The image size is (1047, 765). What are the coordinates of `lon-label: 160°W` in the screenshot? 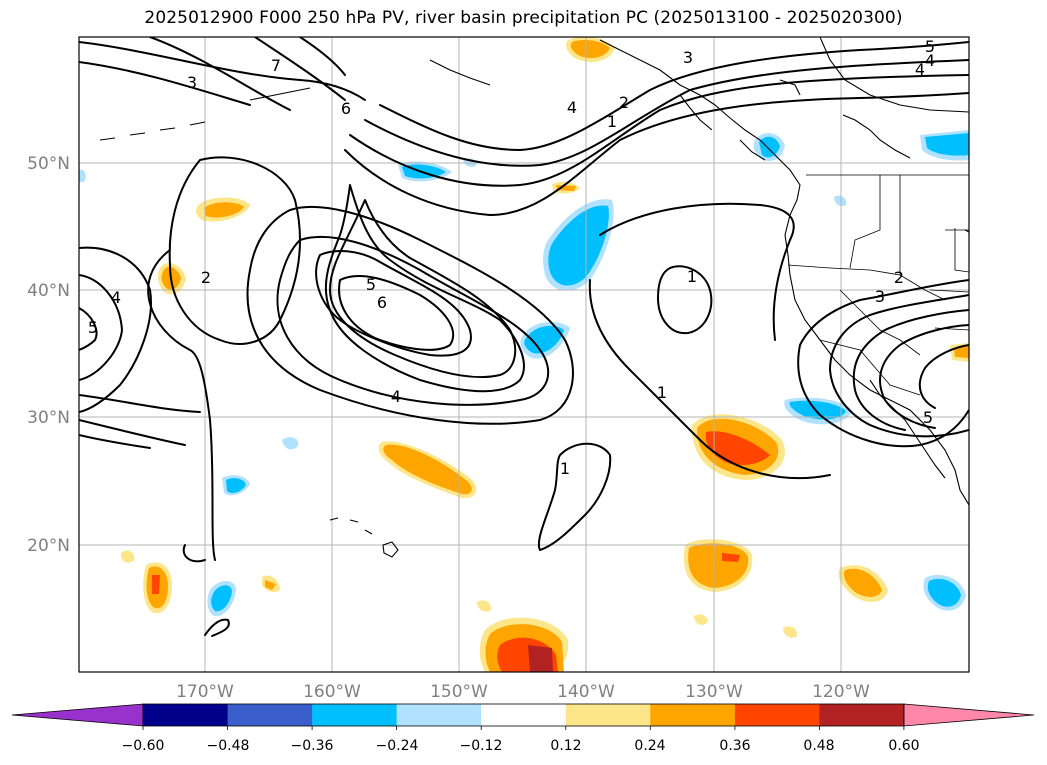 It's located at (332, 692).